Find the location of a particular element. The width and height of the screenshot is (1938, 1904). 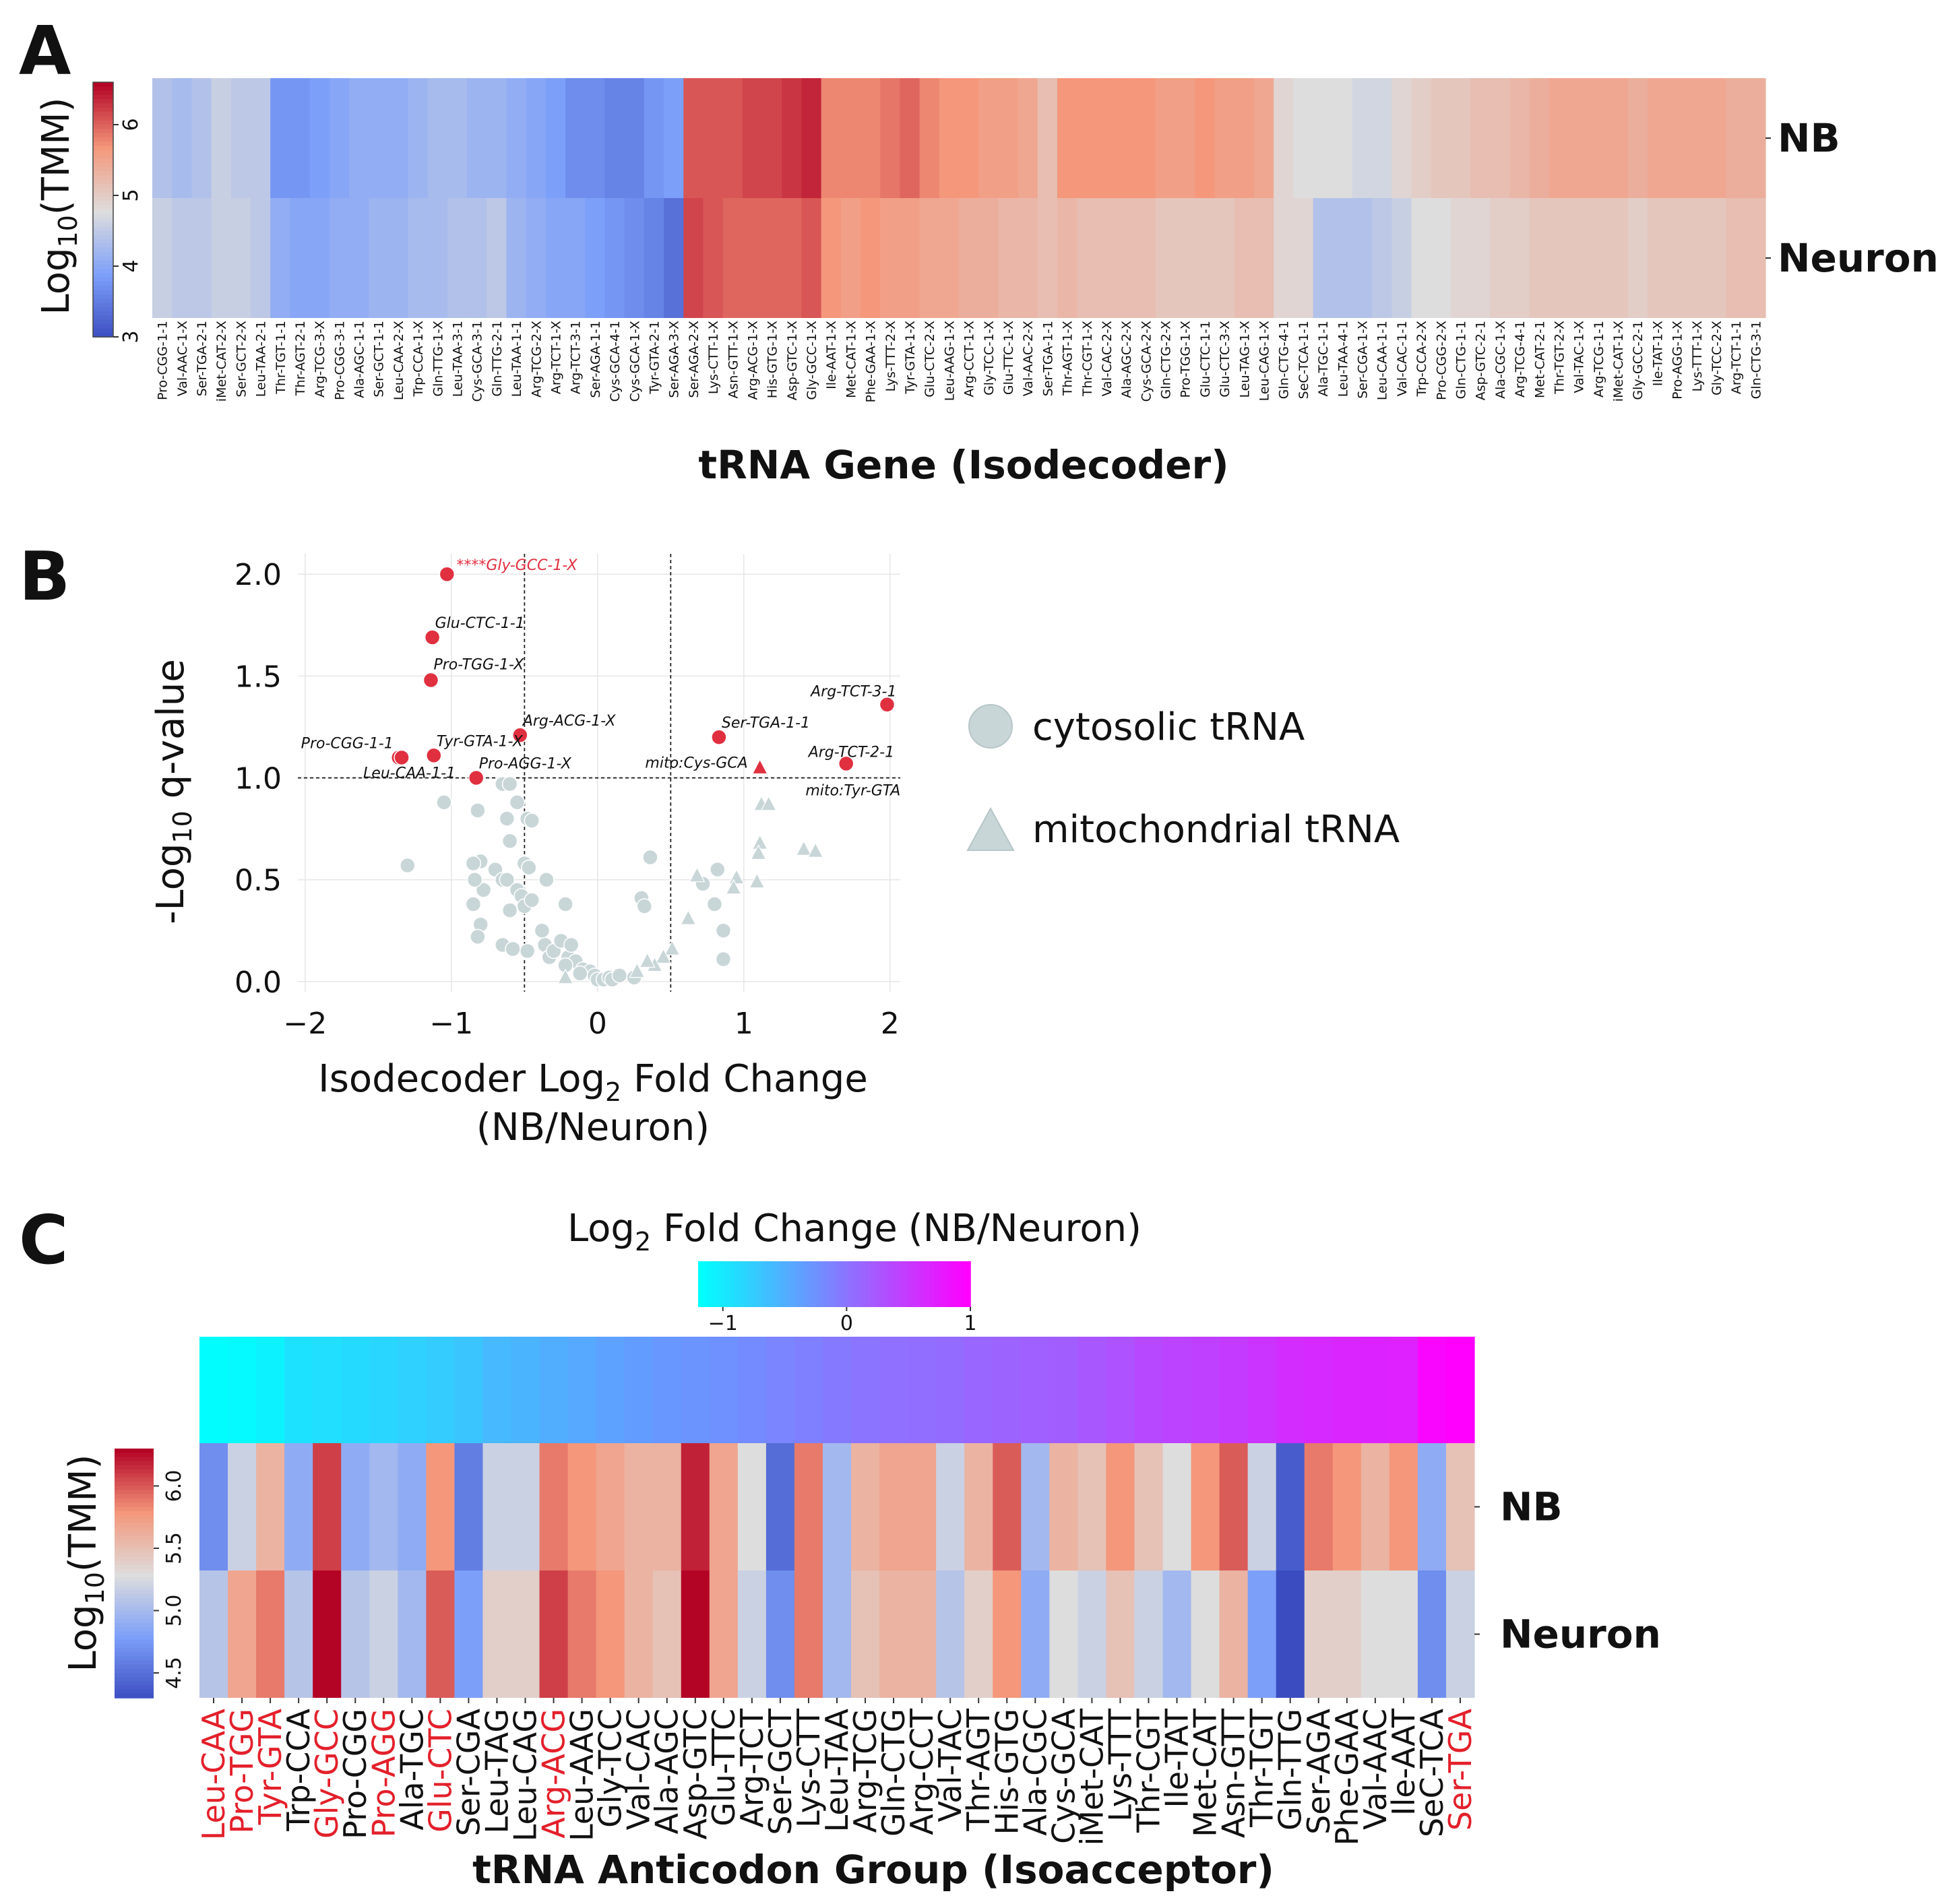

panel-c-fc-colorbar-title: Log2 Fold Change (NB/Neuron) is located at coordinates (854, 1232).